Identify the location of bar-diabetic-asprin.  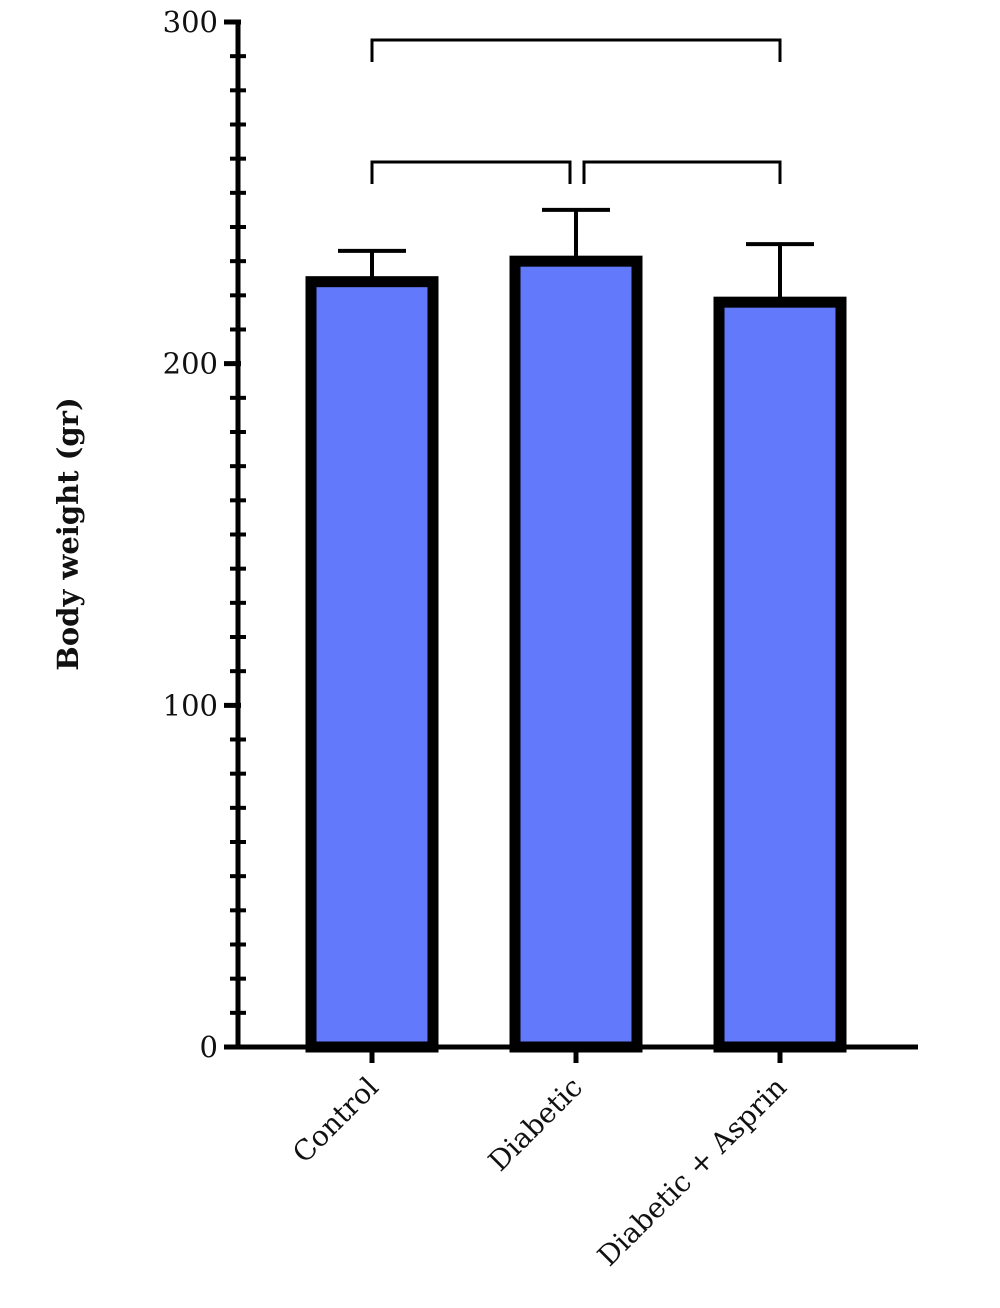
(780, 674).